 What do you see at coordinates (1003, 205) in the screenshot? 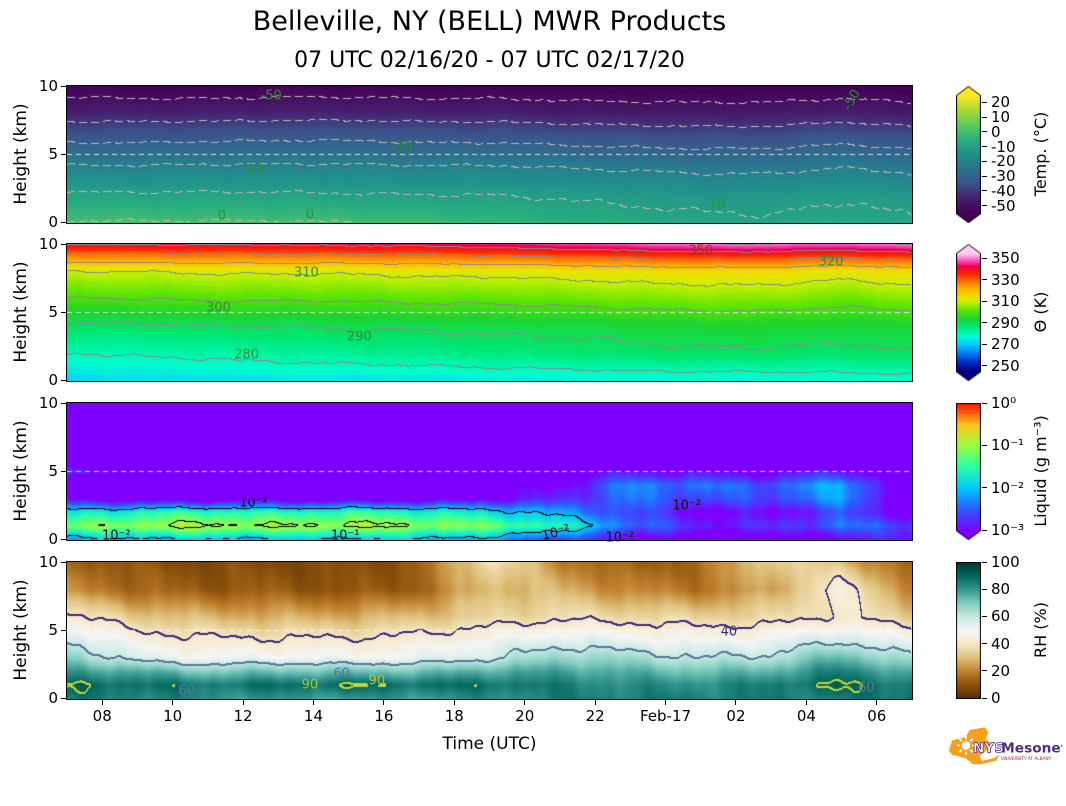
I see `colorbar-tick-label: -50` at bounding box center [1003, 205].